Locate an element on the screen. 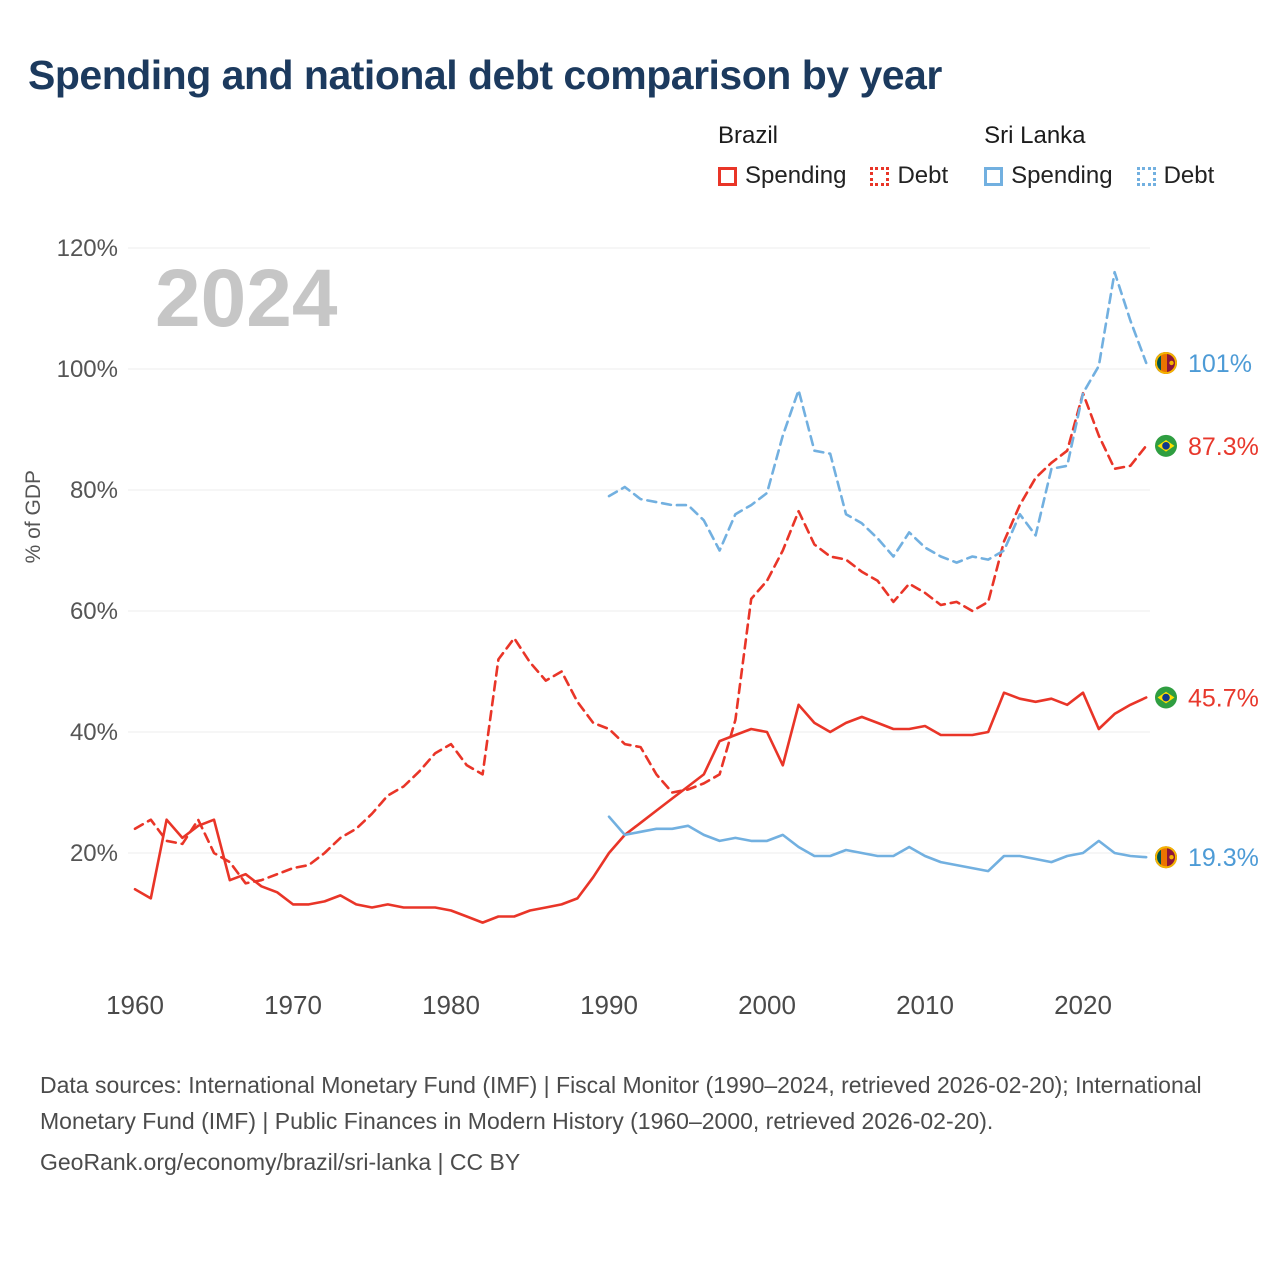 Image resolution: width=1280 pixels, height=1280 pixels. legend-item-sri-lanka-spending: Spending is located at coordinates (1048, 176).